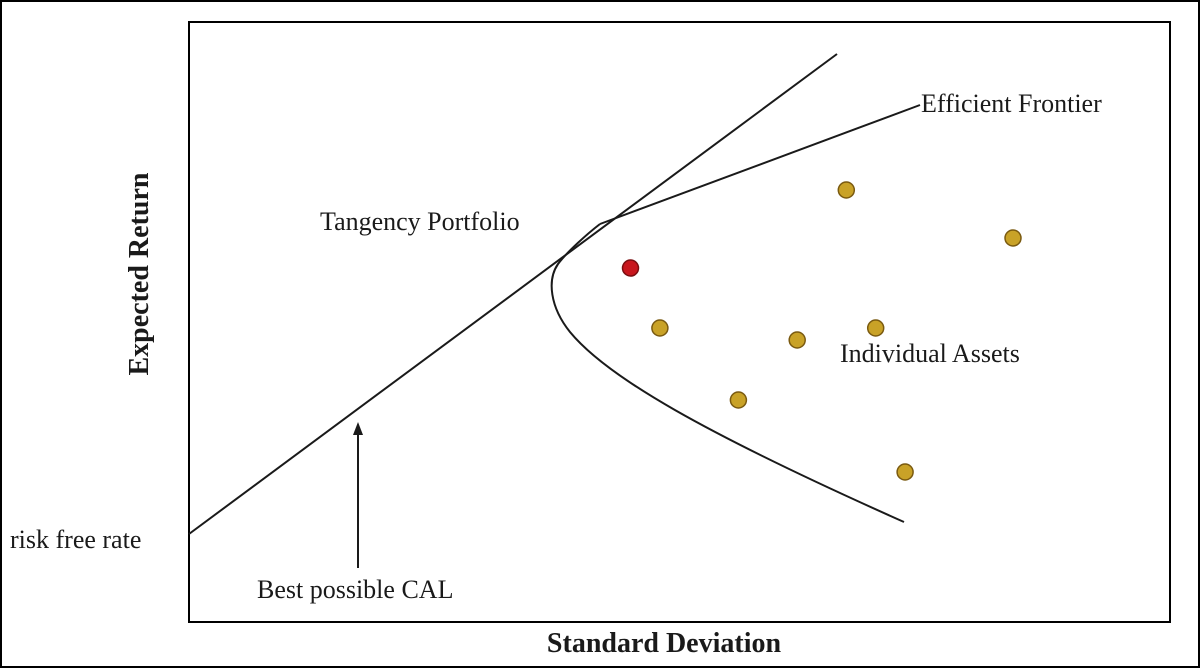 This screenshot has height=670, width=1200. I want to click on efficient-frontier-label: Efficient Frontier, so click(1011, 103).